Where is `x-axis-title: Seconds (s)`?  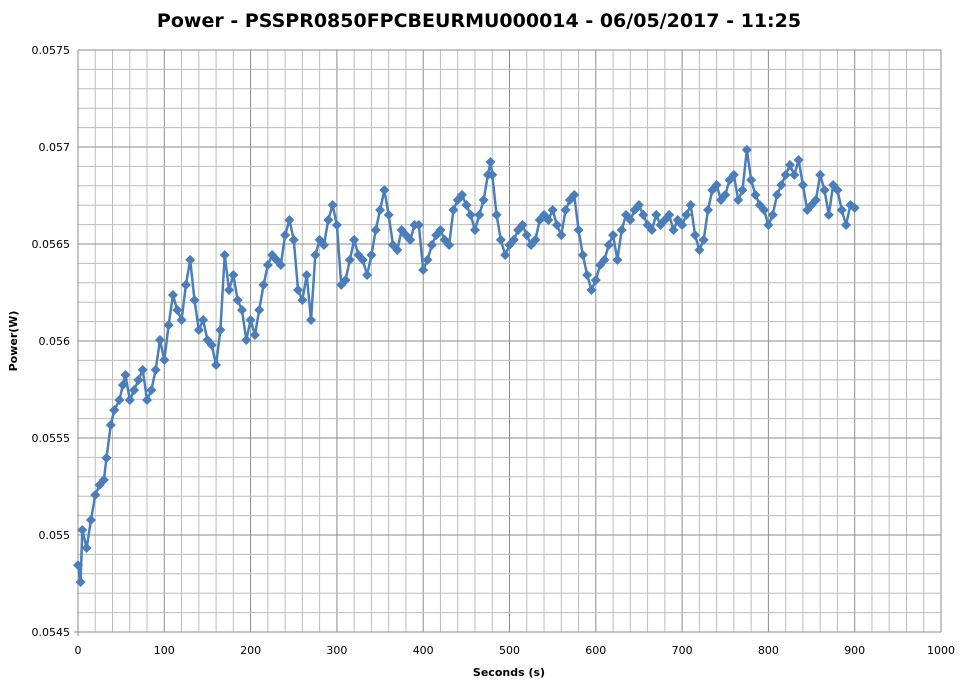
x-axis-title: Seconds (s) is located at coordinates (509, 672).